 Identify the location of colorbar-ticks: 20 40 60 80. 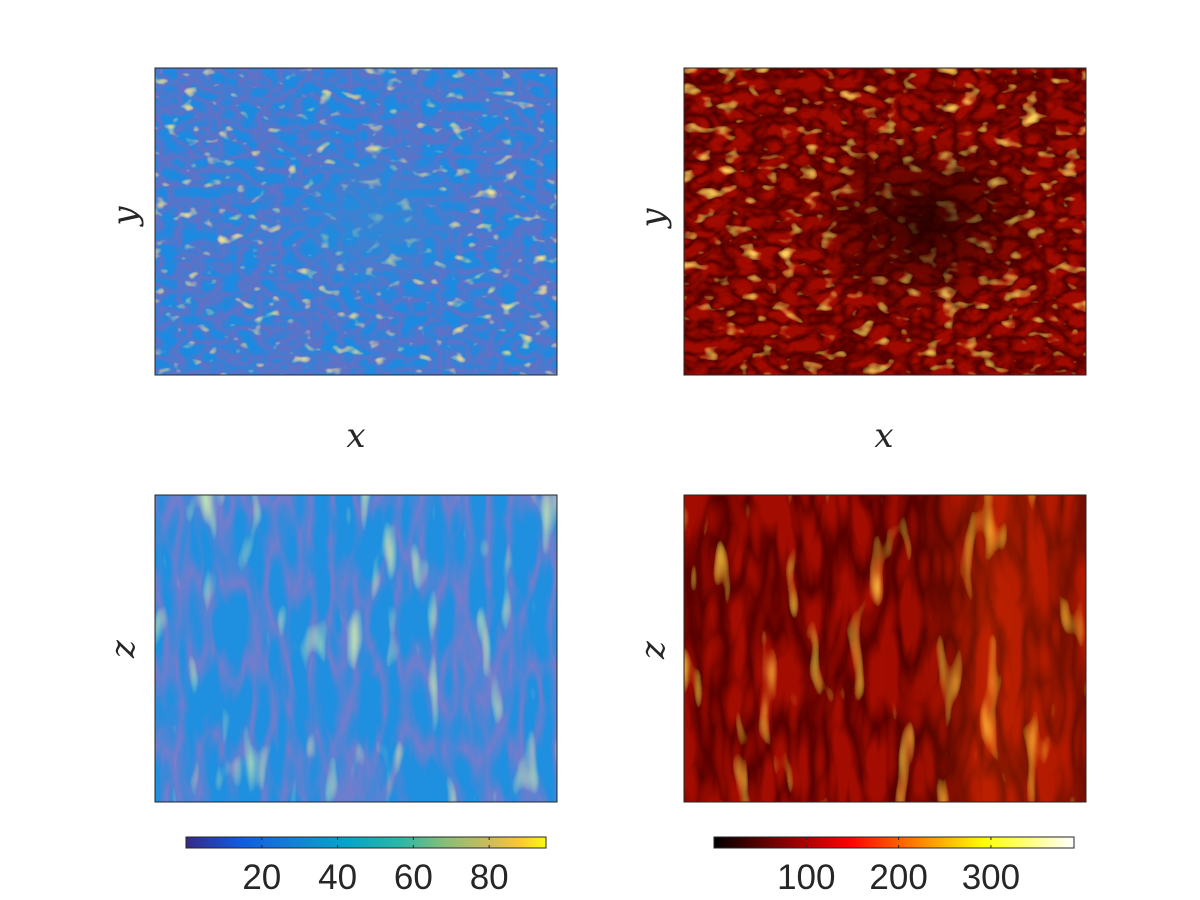
(375, 867).